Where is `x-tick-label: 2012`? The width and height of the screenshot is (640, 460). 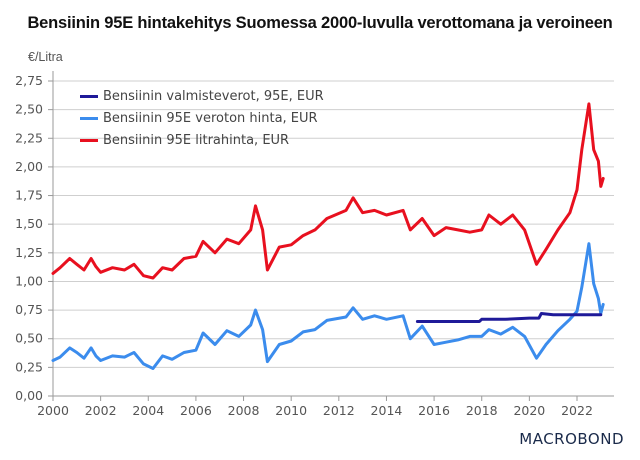
x-tick-label: 2012 is located at coordinates (339, 410).